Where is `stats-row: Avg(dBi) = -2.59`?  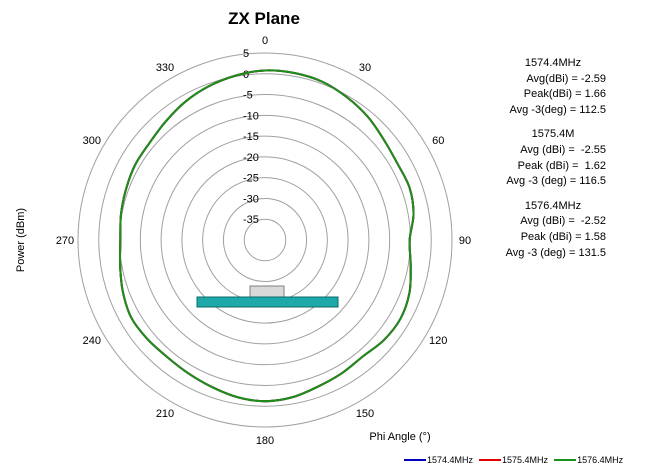 stats-row: Avg(dBi) = -2.59 is located at coordinates (566, 78).